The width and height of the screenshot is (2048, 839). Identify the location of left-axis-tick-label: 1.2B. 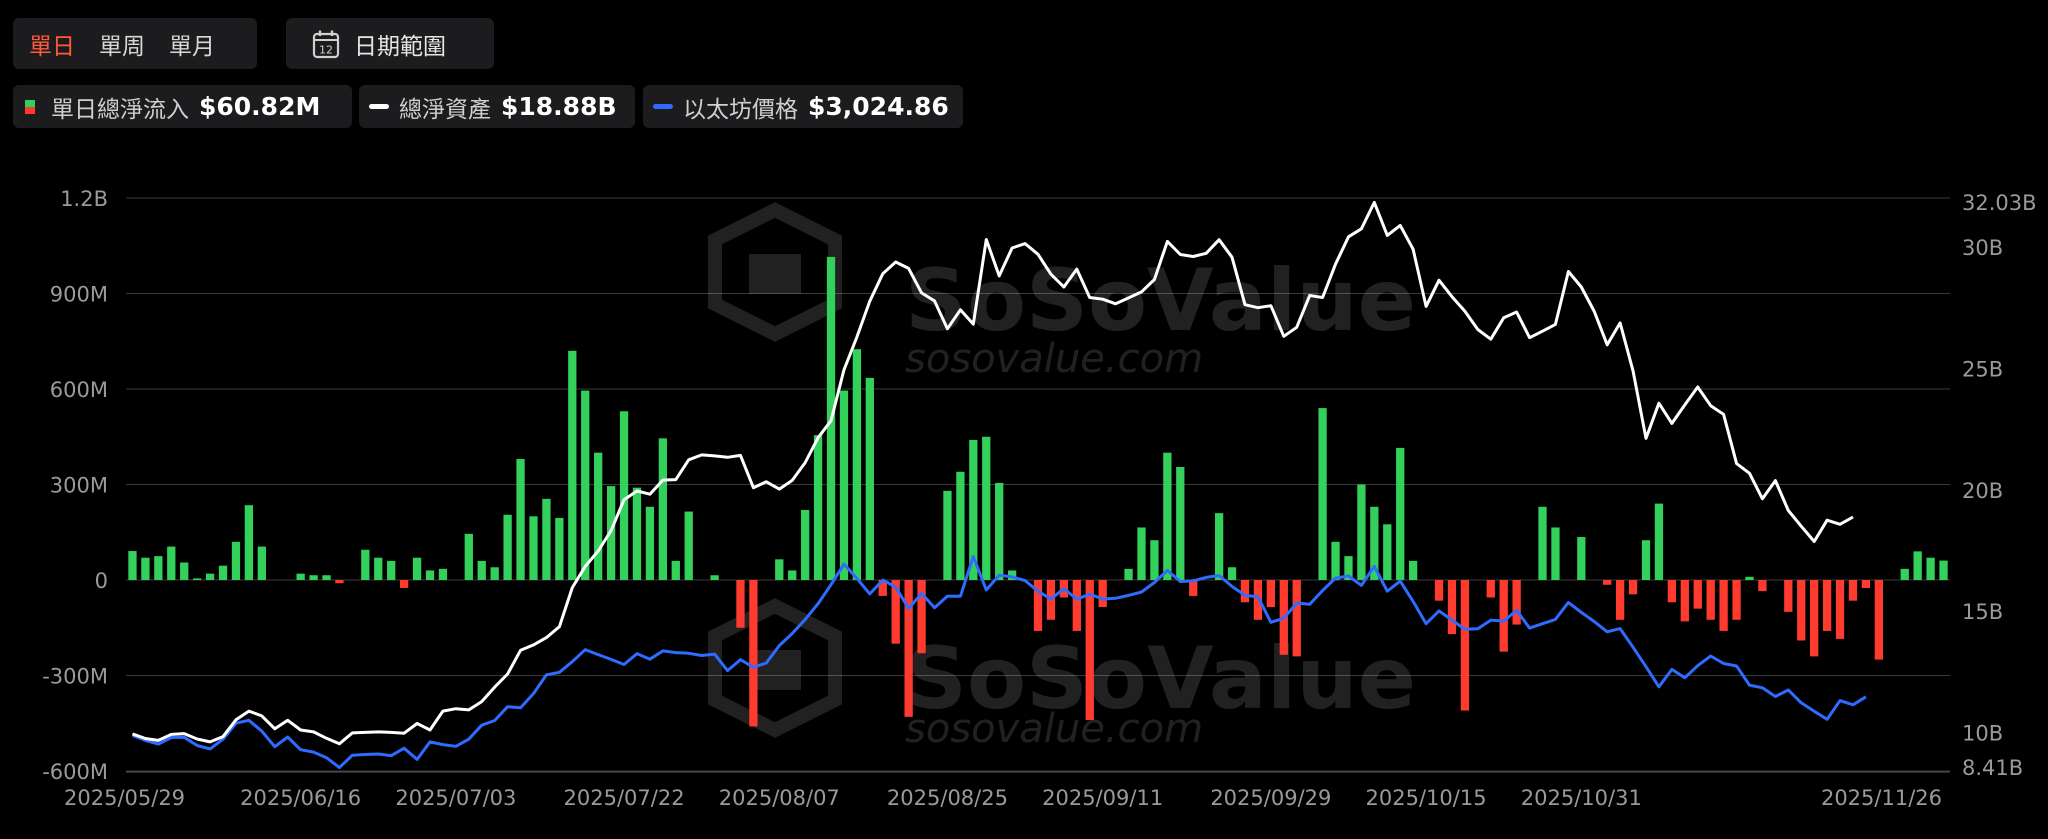
(84, 199).